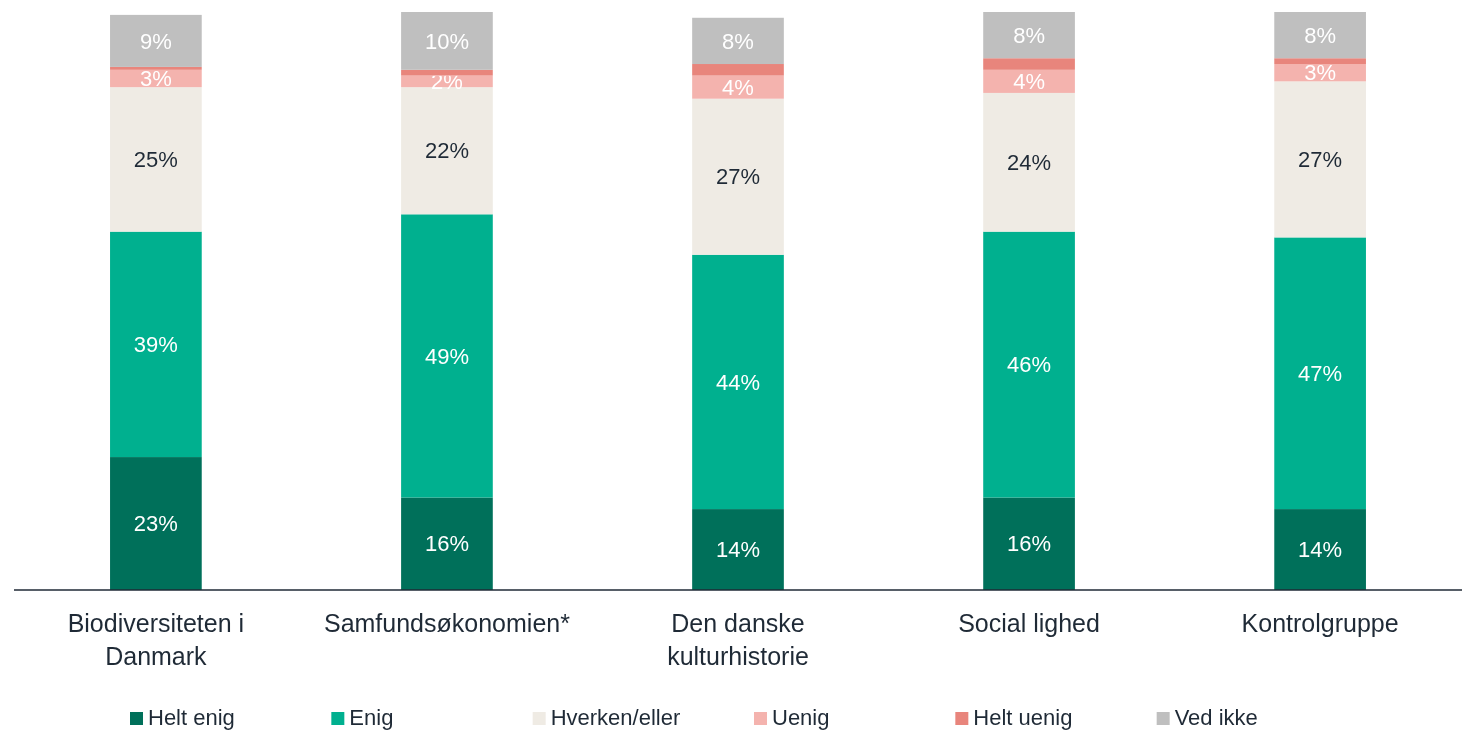 This screenshot has height=735, width=1468. What do you see at coordinates (371, 717) in the screenshot?
I see `legend-label: Enig` at bounding box center [371, 717].